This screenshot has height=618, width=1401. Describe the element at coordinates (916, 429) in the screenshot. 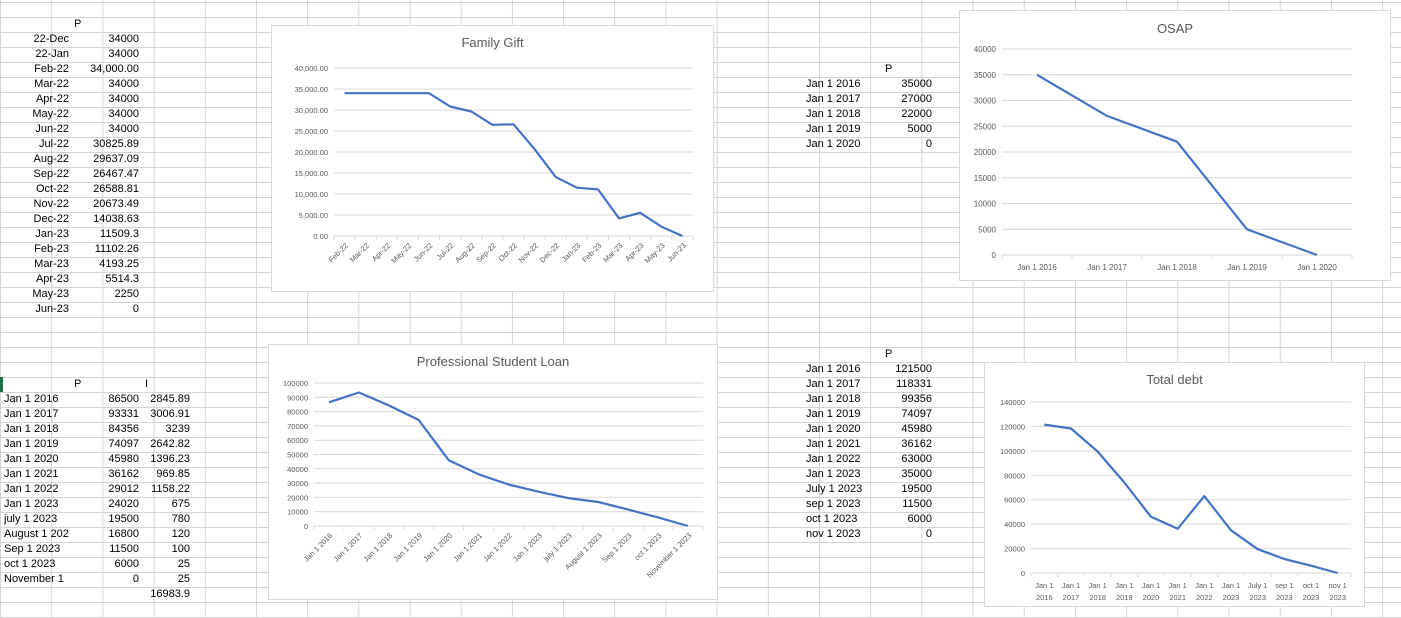

I see `value-cell: 45980` at that location.